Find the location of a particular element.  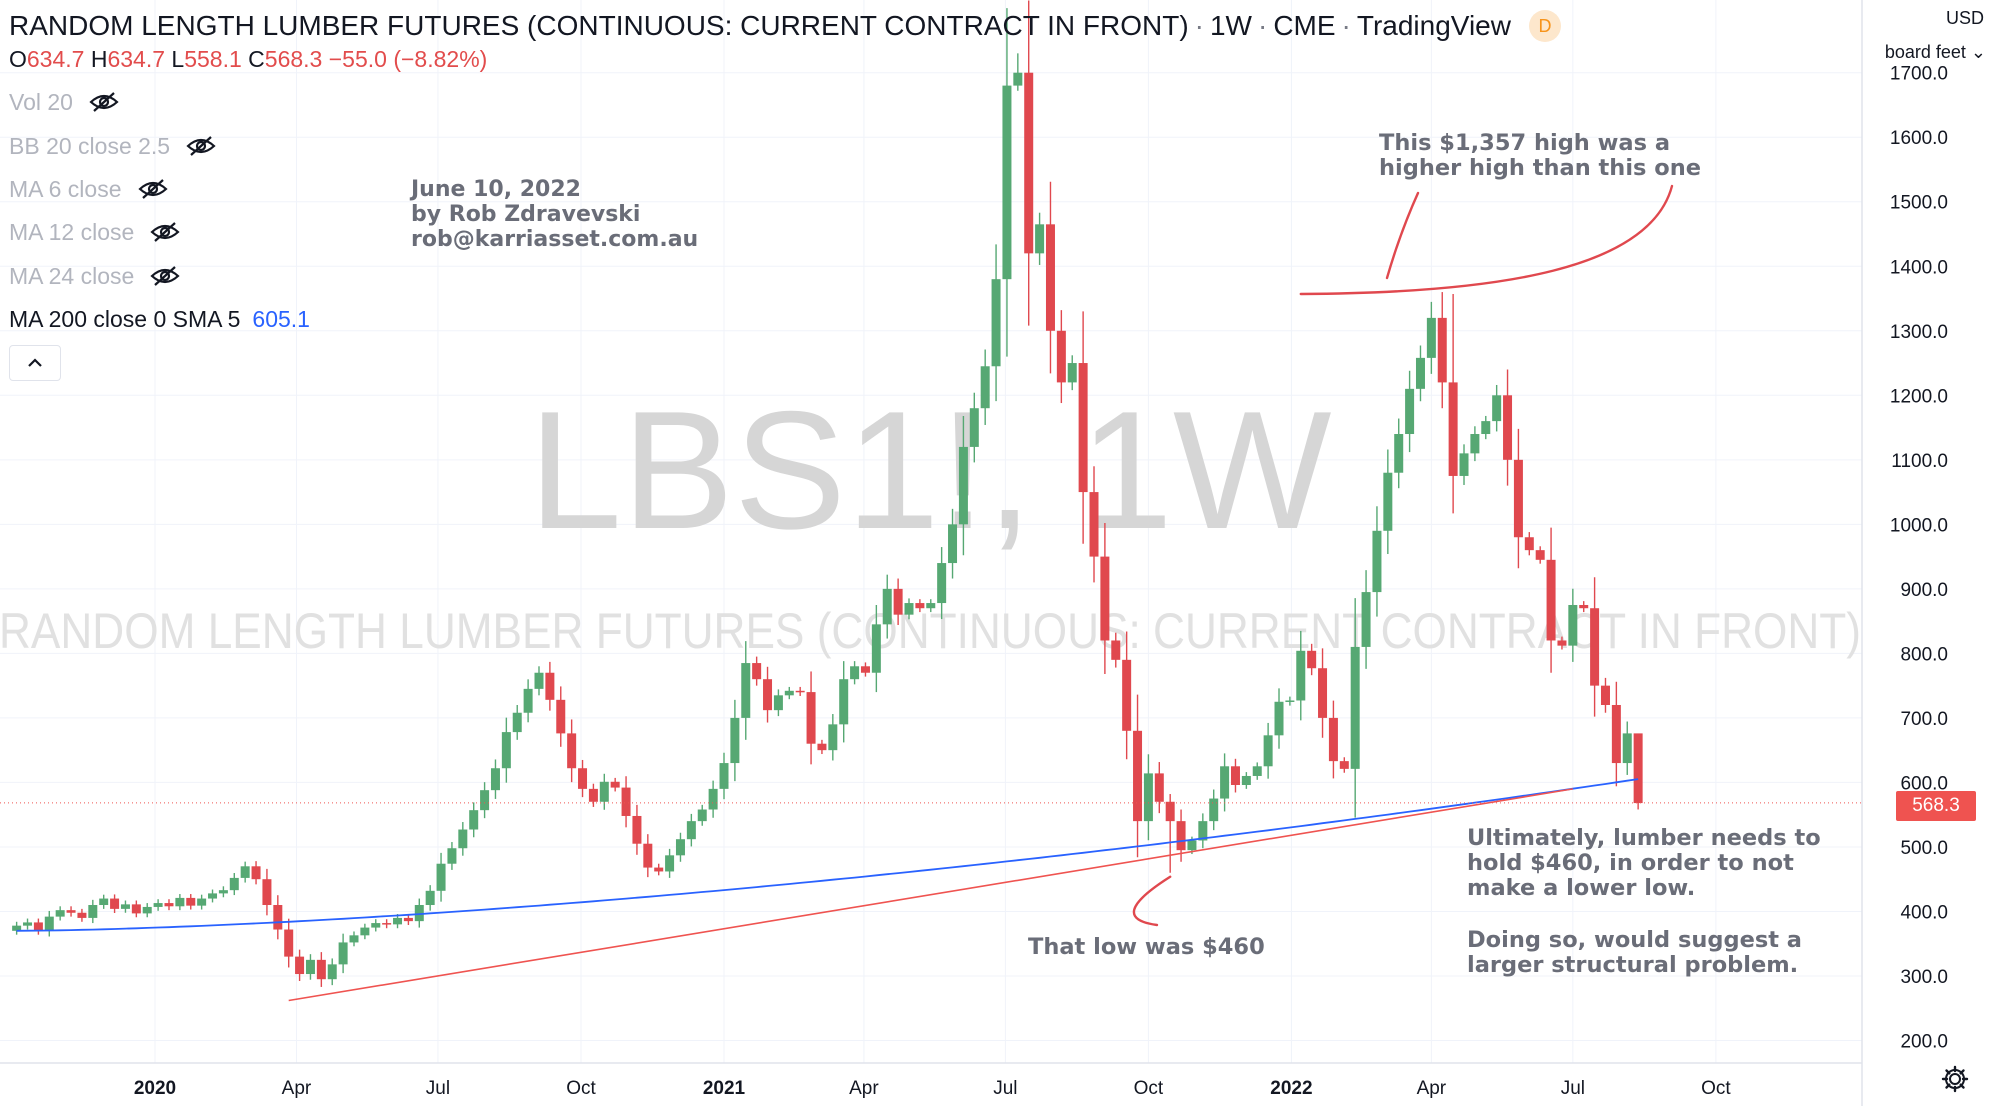

exchange-label: CME is located at coordinates (1304, 25).